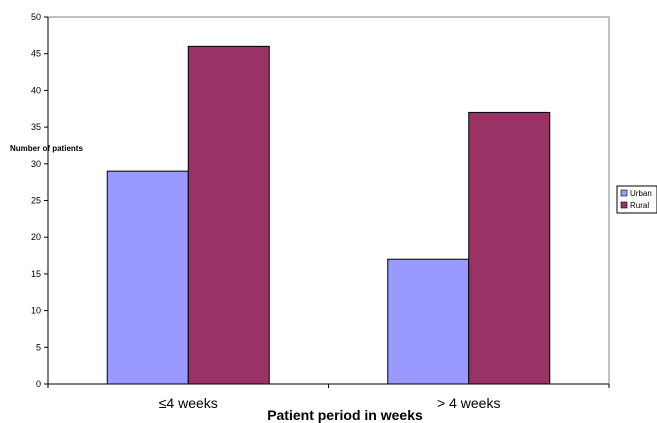 The width and height of the screenshot is (657, 423). Describe the element at coordinates (36, 127) in the screenshot. I see `y-tick-label: 35` at that location.